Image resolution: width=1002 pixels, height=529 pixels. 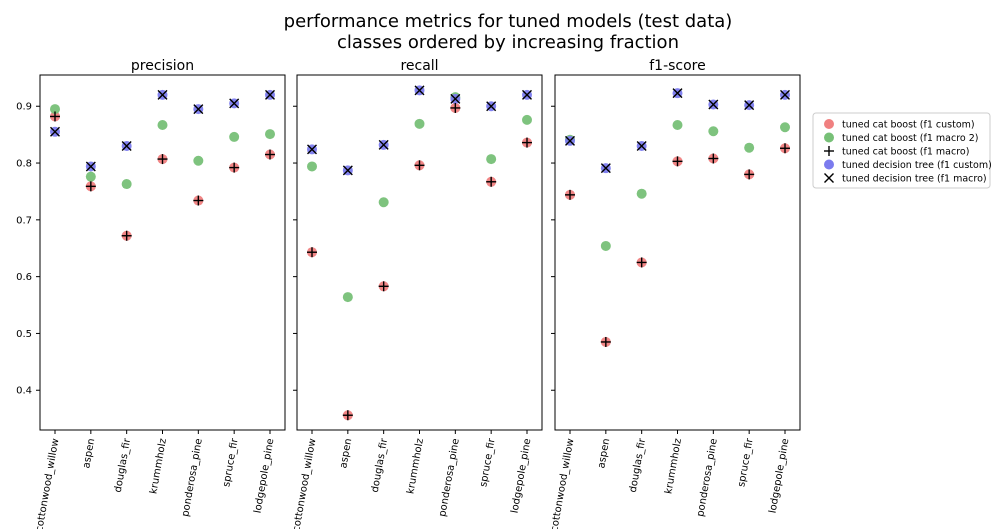 I want to click on x-tick-label: ponderosa_pine, so click(x=707, y=478).